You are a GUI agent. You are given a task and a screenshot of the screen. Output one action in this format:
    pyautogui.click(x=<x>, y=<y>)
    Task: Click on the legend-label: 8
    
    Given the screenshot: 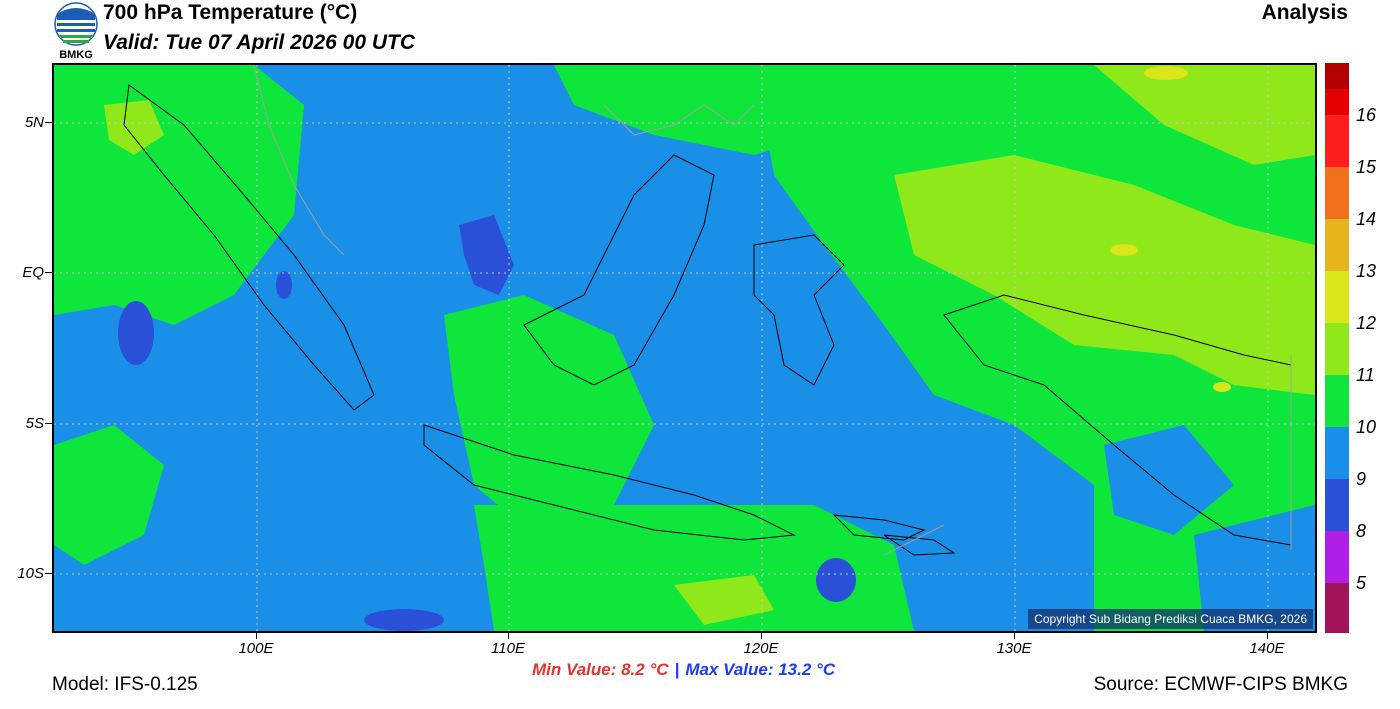 What is the action you would take?
    pyautogui.click(x=1361, y=531)
    